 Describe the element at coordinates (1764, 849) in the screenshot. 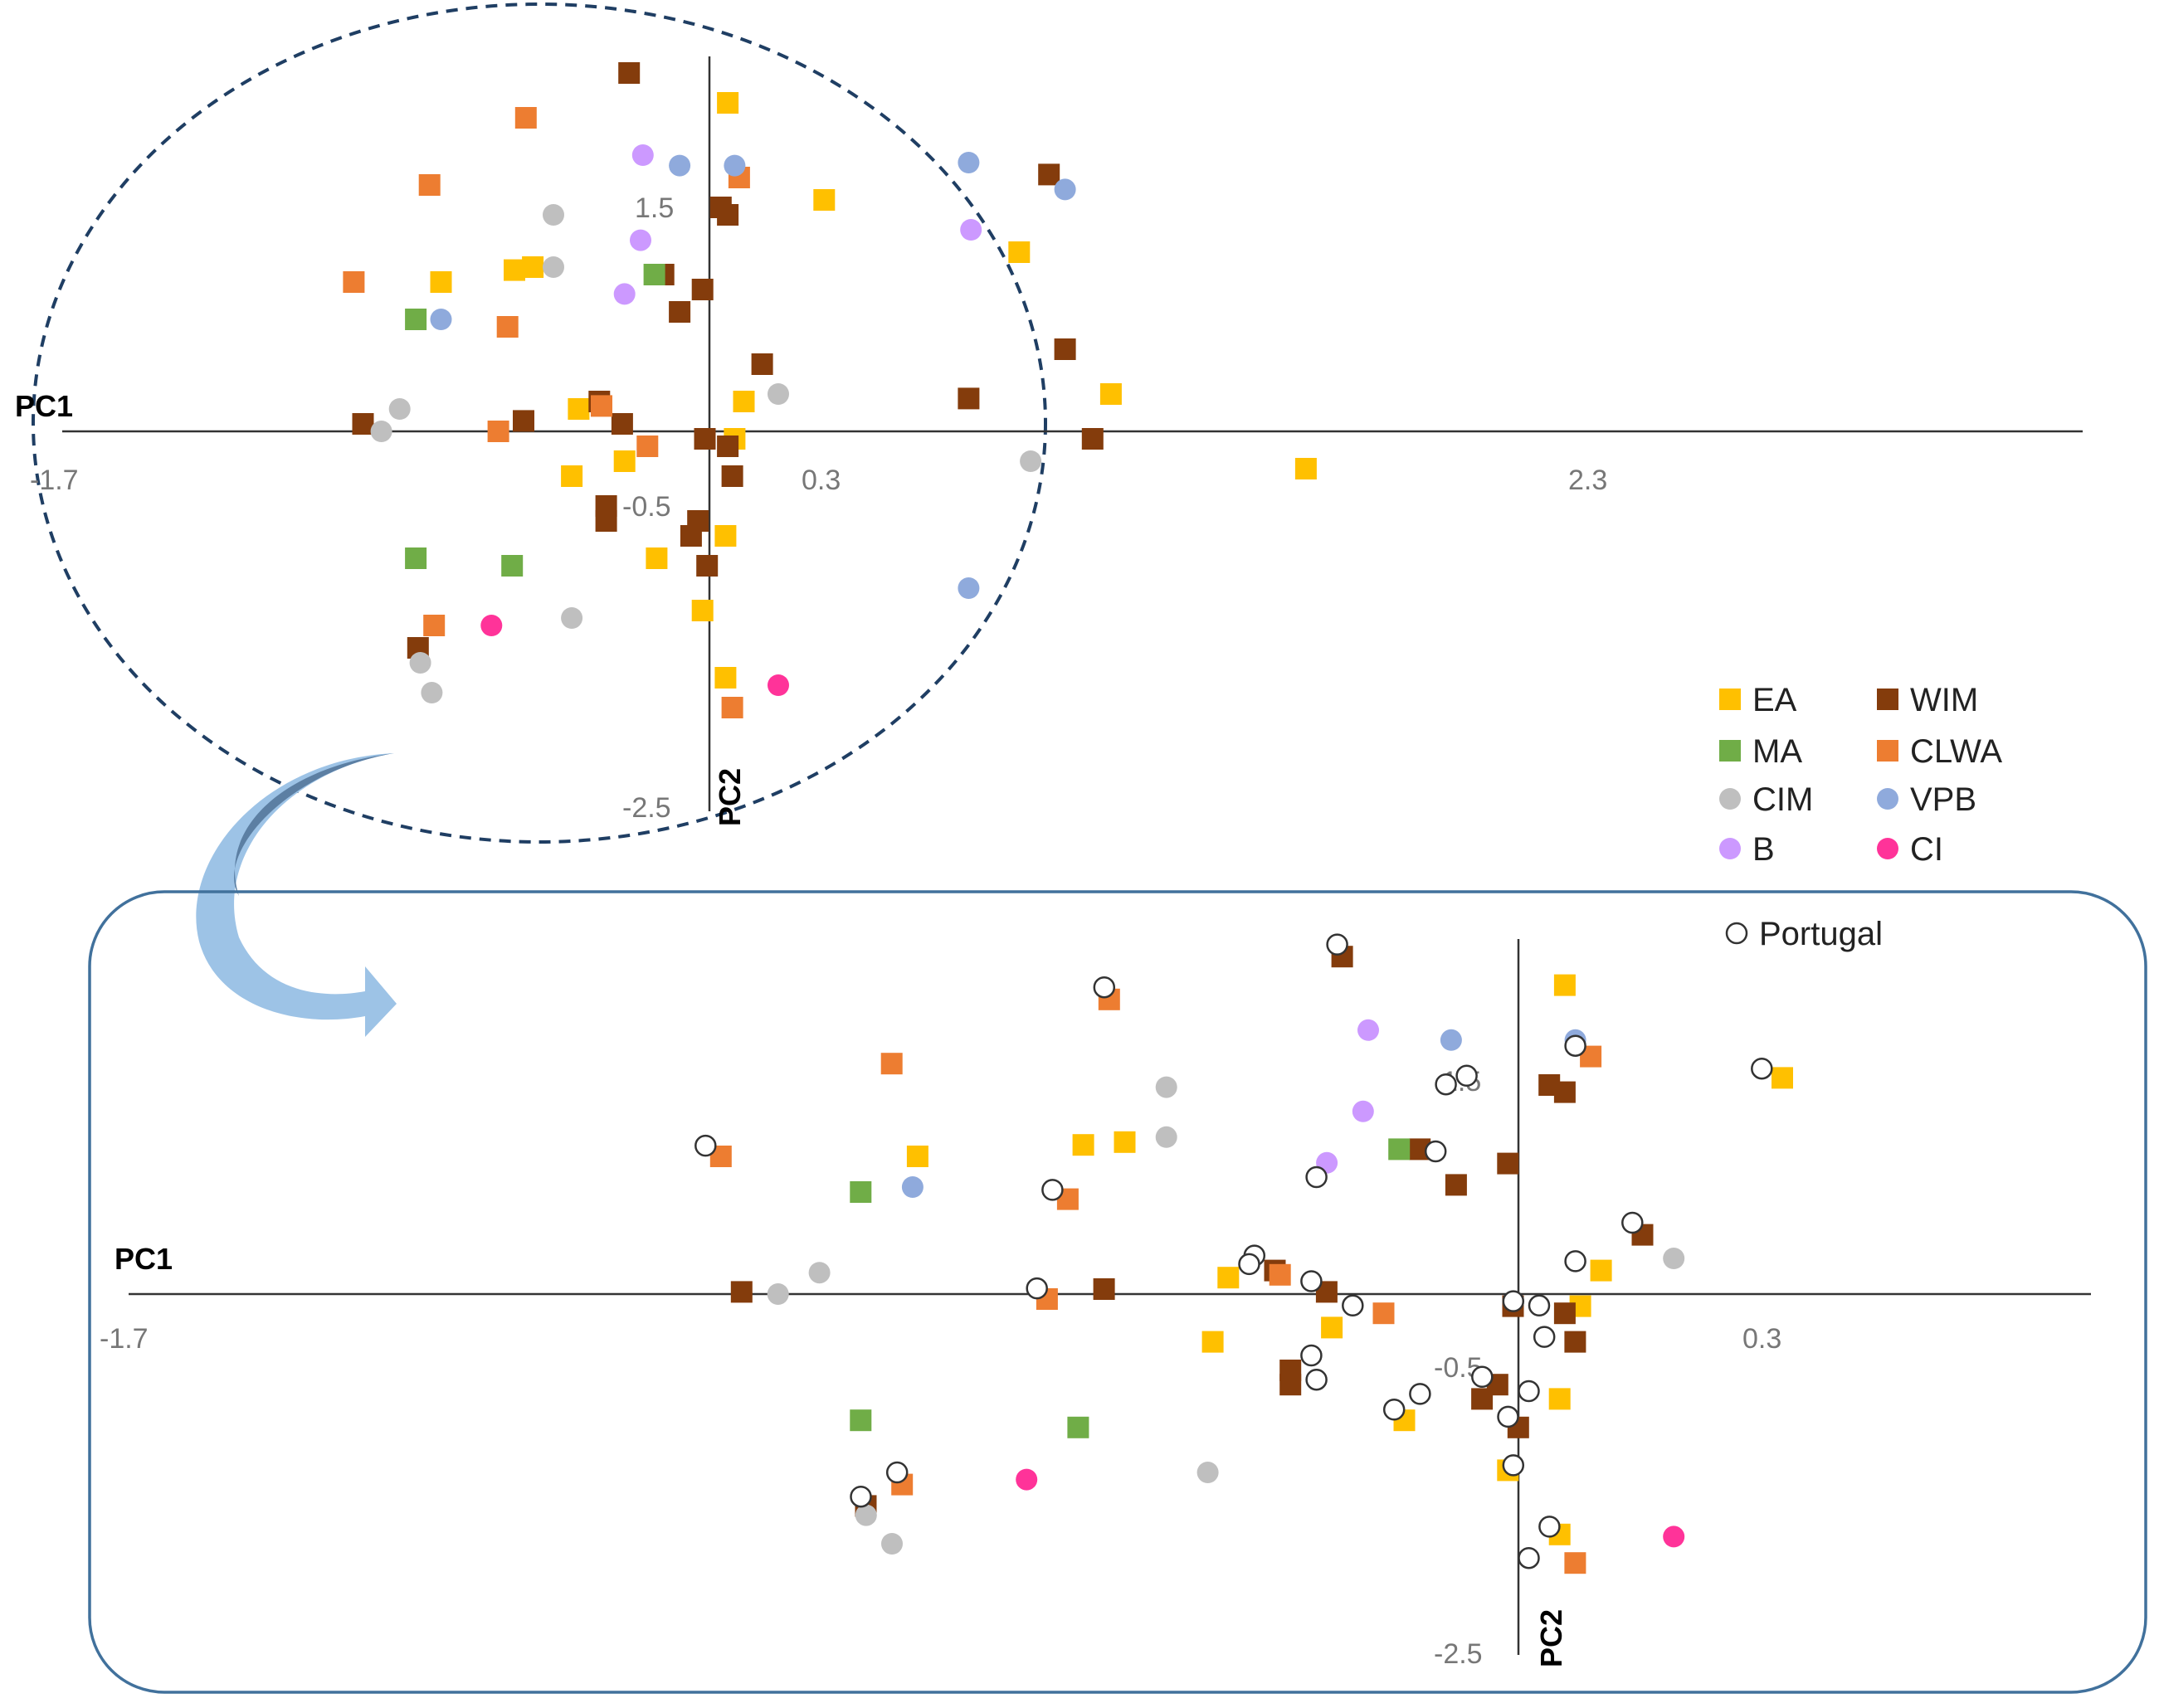

I see `legend-label-b: B` at that location.